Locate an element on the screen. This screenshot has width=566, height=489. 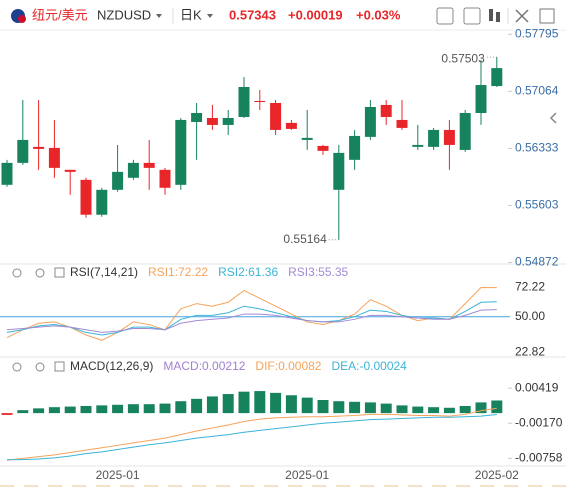
draw-icon is located at coordinates (472, 16).